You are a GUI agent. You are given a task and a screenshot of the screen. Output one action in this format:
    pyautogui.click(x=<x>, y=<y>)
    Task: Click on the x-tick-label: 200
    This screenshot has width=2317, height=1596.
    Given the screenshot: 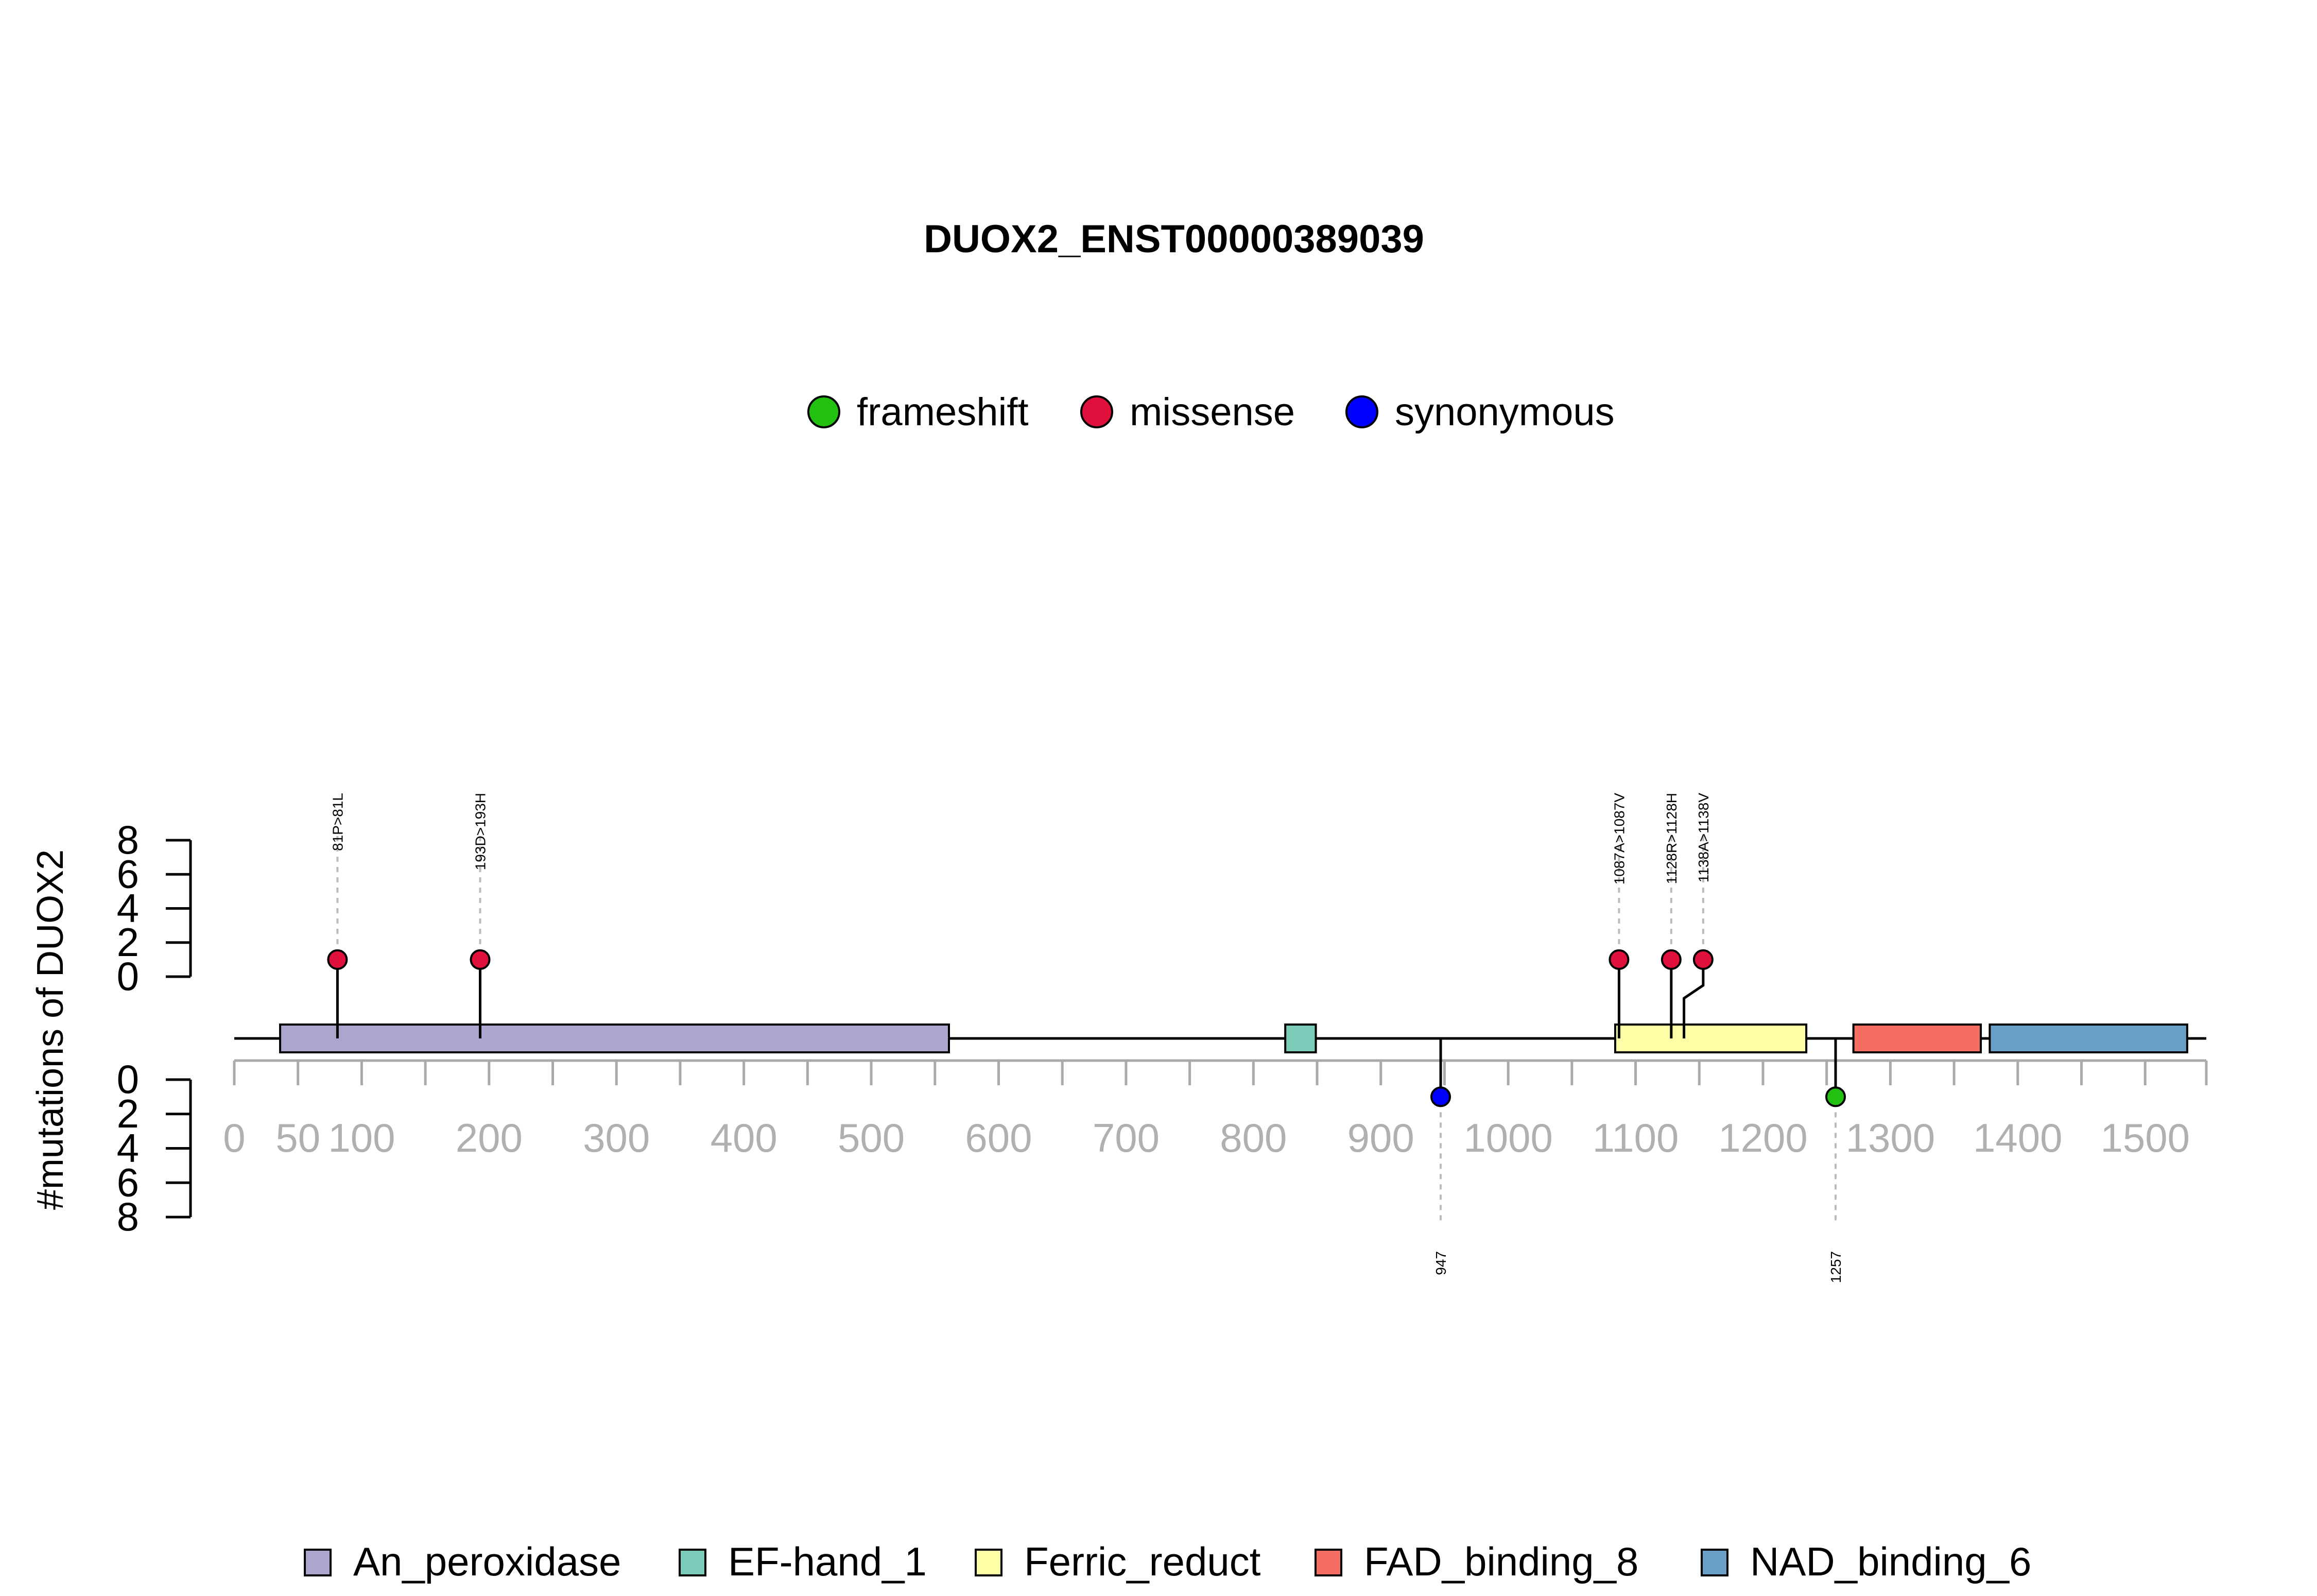 What is the action you would take?
    pyautogui.click(x=489, y=1138)
    